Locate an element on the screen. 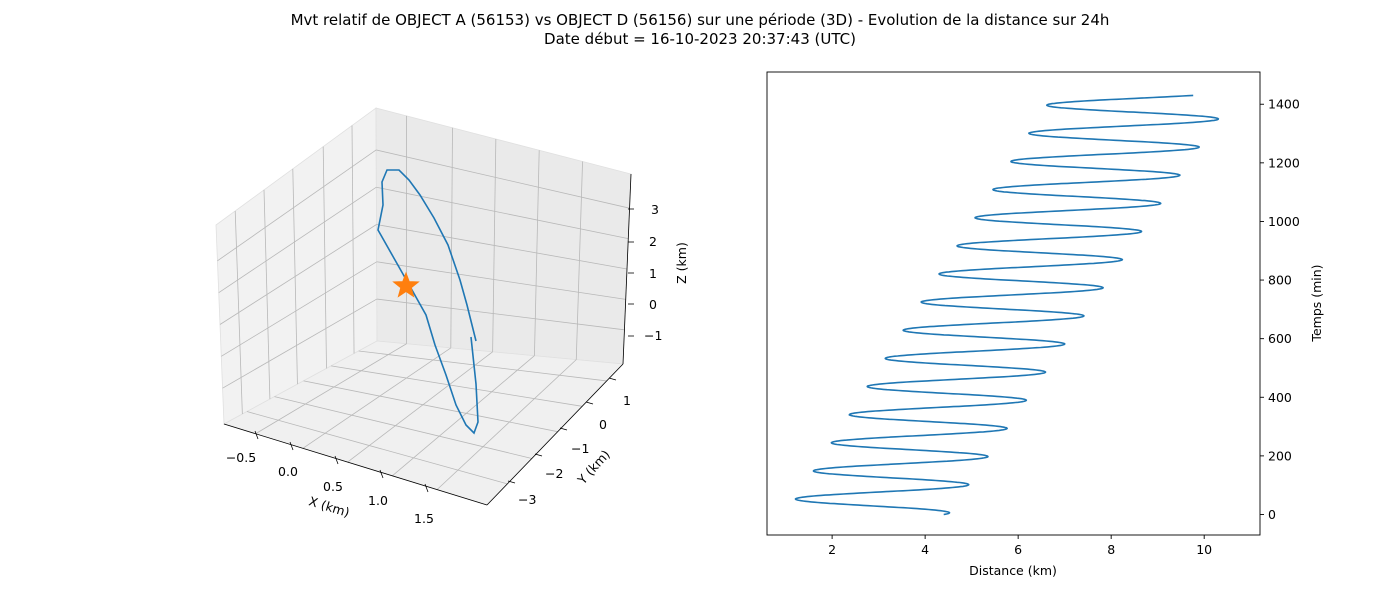 Image resolution: width=1400 pixels, height=600 pixels. y-axis-label: Temps (min) is located at coordinates (1316, 303).